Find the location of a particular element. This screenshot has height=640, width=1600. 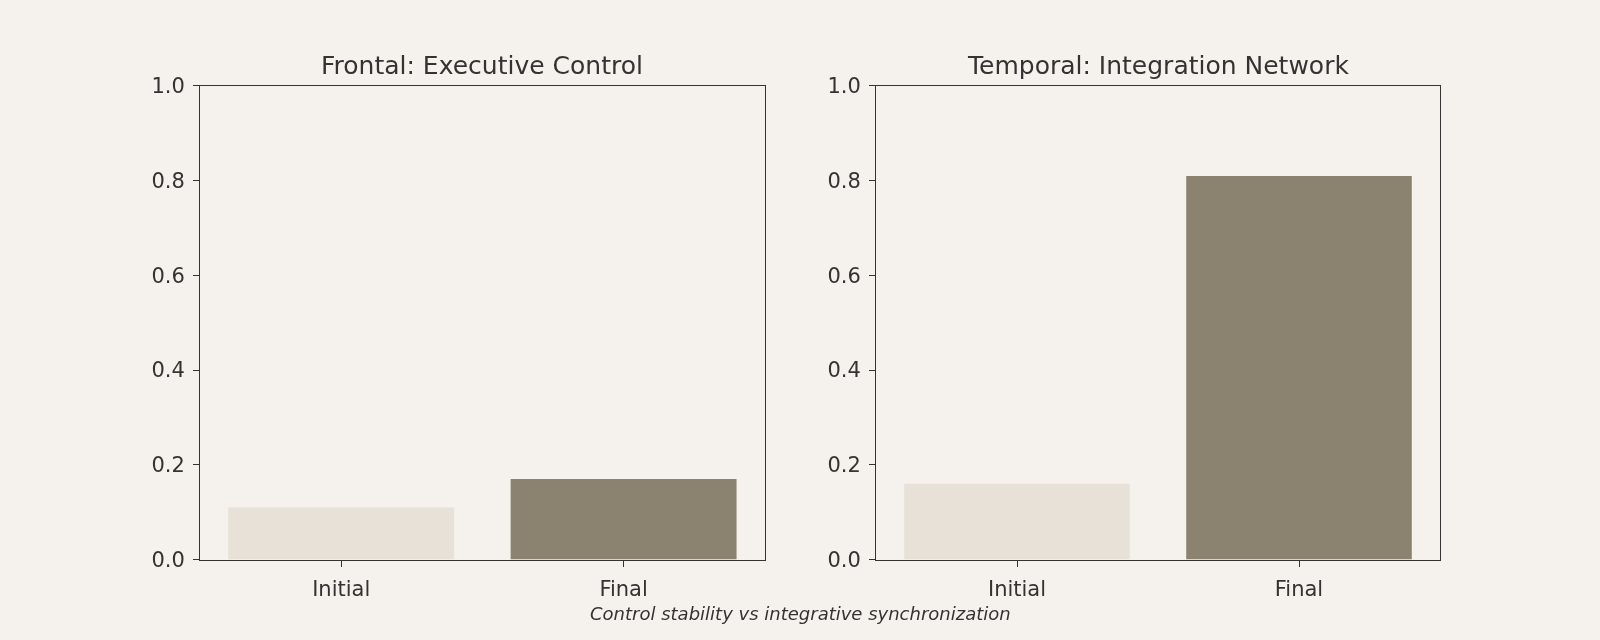

chart-title: Temporal: Integration Network is located at coordinates (1158, 65).